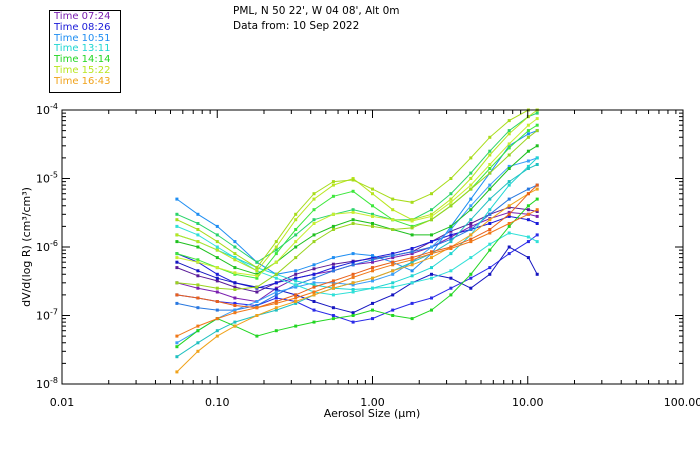  What do you see at coordinates (82, 38) in the screenshot?
I see `legend-item: Time 10:51` at bounding box center [82, 38].